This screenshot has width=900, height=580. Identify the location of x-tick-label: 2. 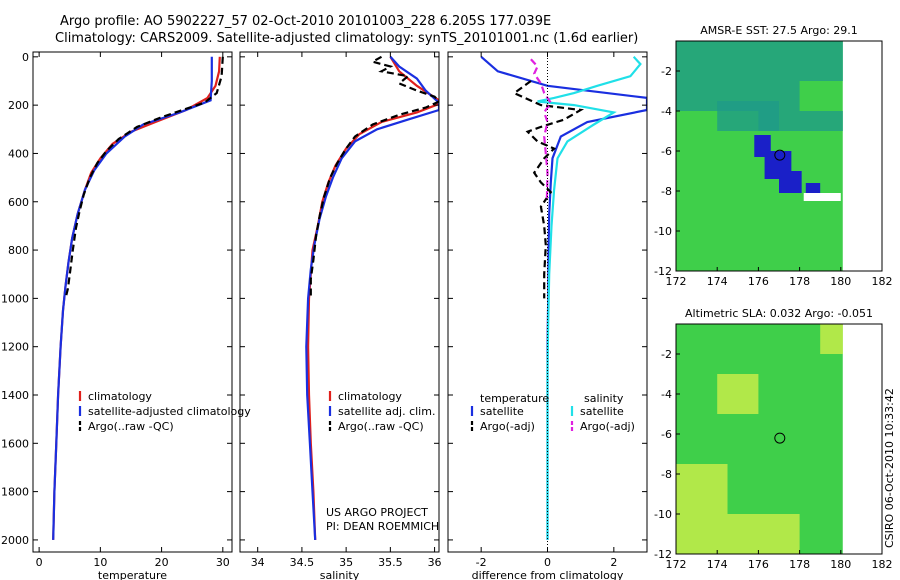
(613, 562).